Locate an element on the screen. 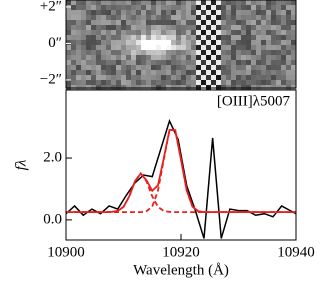 This screenshot has height=285, width=327. y-tick-label: −2″ is located at coordinates (51, 79).